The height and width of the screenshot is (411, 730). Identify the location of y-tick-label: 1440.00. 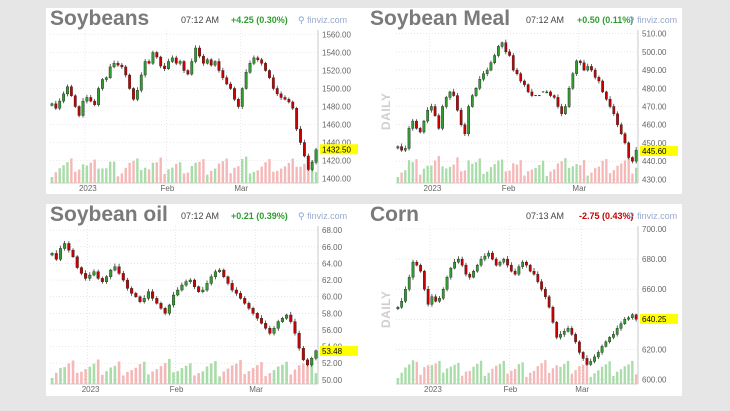
(336, 143).